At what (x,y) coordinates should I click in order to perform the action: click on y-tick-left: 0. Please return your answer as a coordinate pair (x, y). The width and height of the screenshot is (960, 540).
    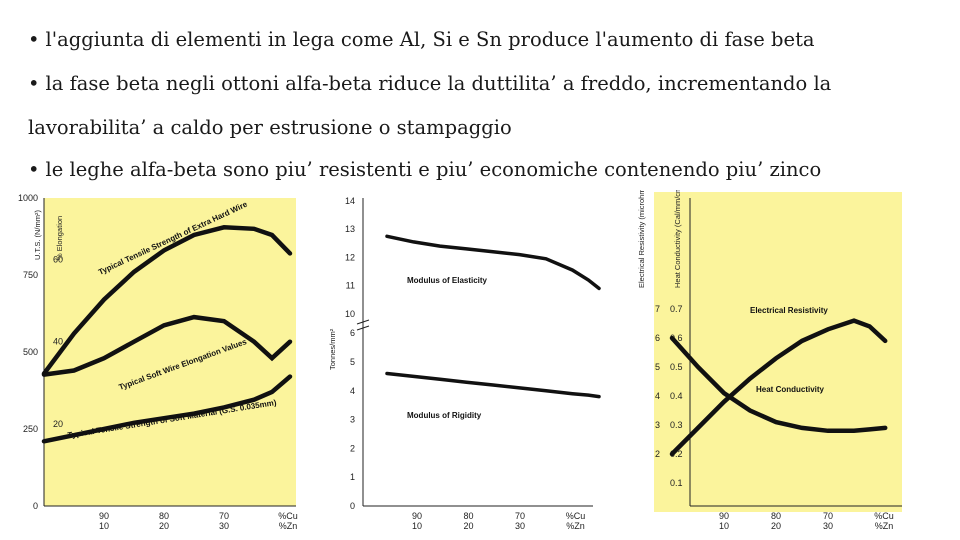
    Looking at the image, I should click on (35, 506).